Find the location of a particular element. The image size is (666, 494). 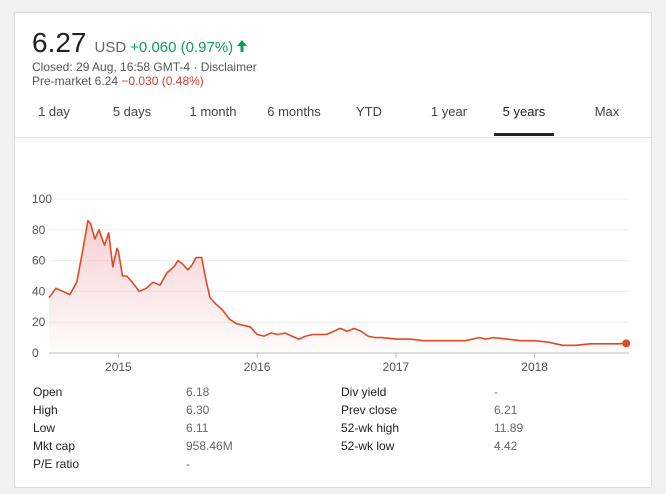

premarket-info: Pre-market 6.24 −0.030 (0.48%) is located at coordinates (118, 81).